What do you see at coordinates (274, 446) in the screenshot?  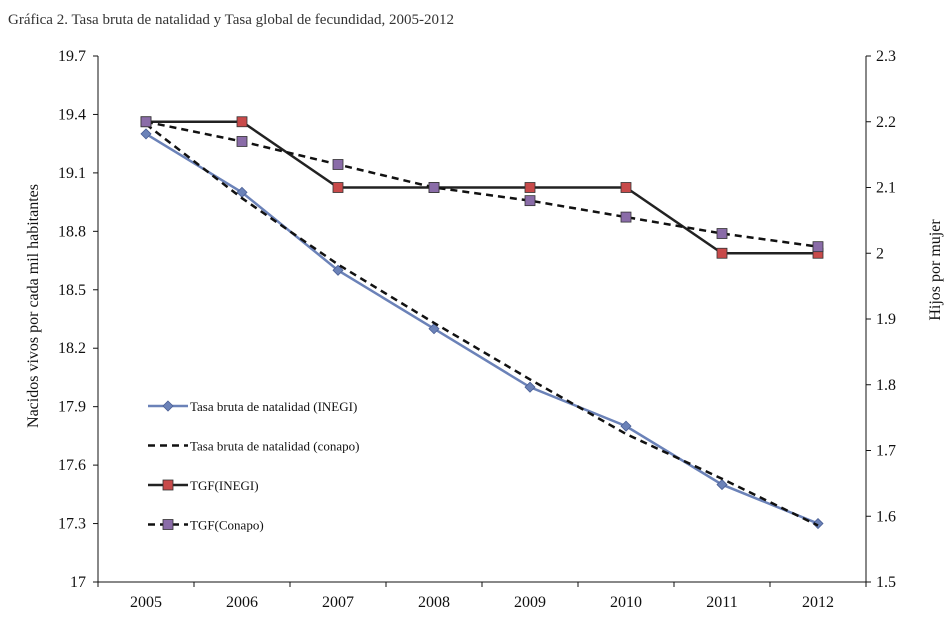 I see `legend-label: Tasa bruta de natalidad (conapo)` at bounding box center [274, 446].